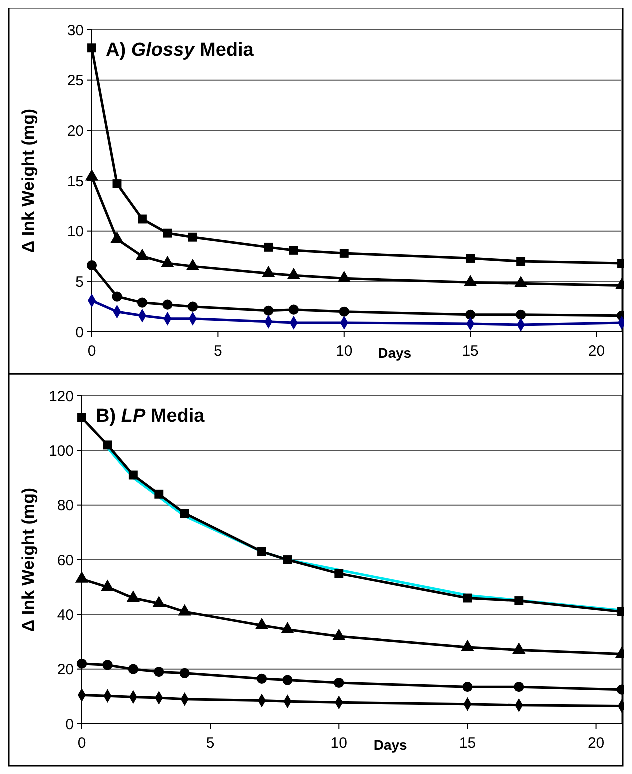 The image size is (632, 774). Describe the element at coordinates (75, 81) in the screenshot. I see `y-tick-label: 25` at that location.